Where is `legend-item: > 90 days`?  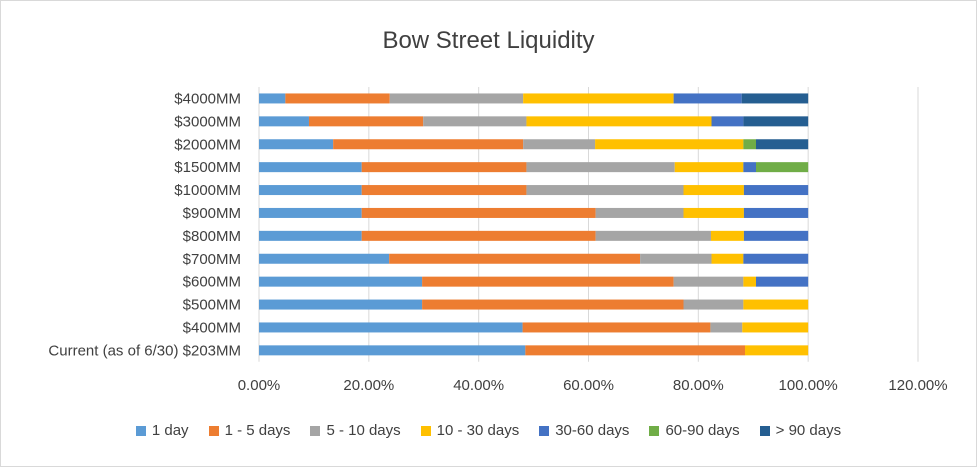 legend-item: > 90 days is located at coordinates (800, 430).